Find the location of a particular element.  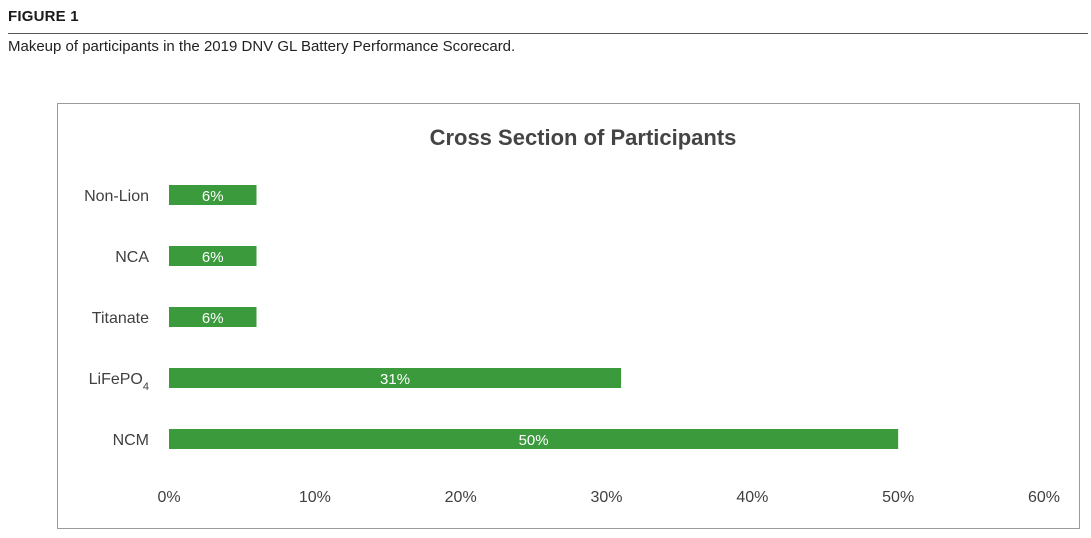

category-label: LiFePO4 is located at coordinates (119, 382).